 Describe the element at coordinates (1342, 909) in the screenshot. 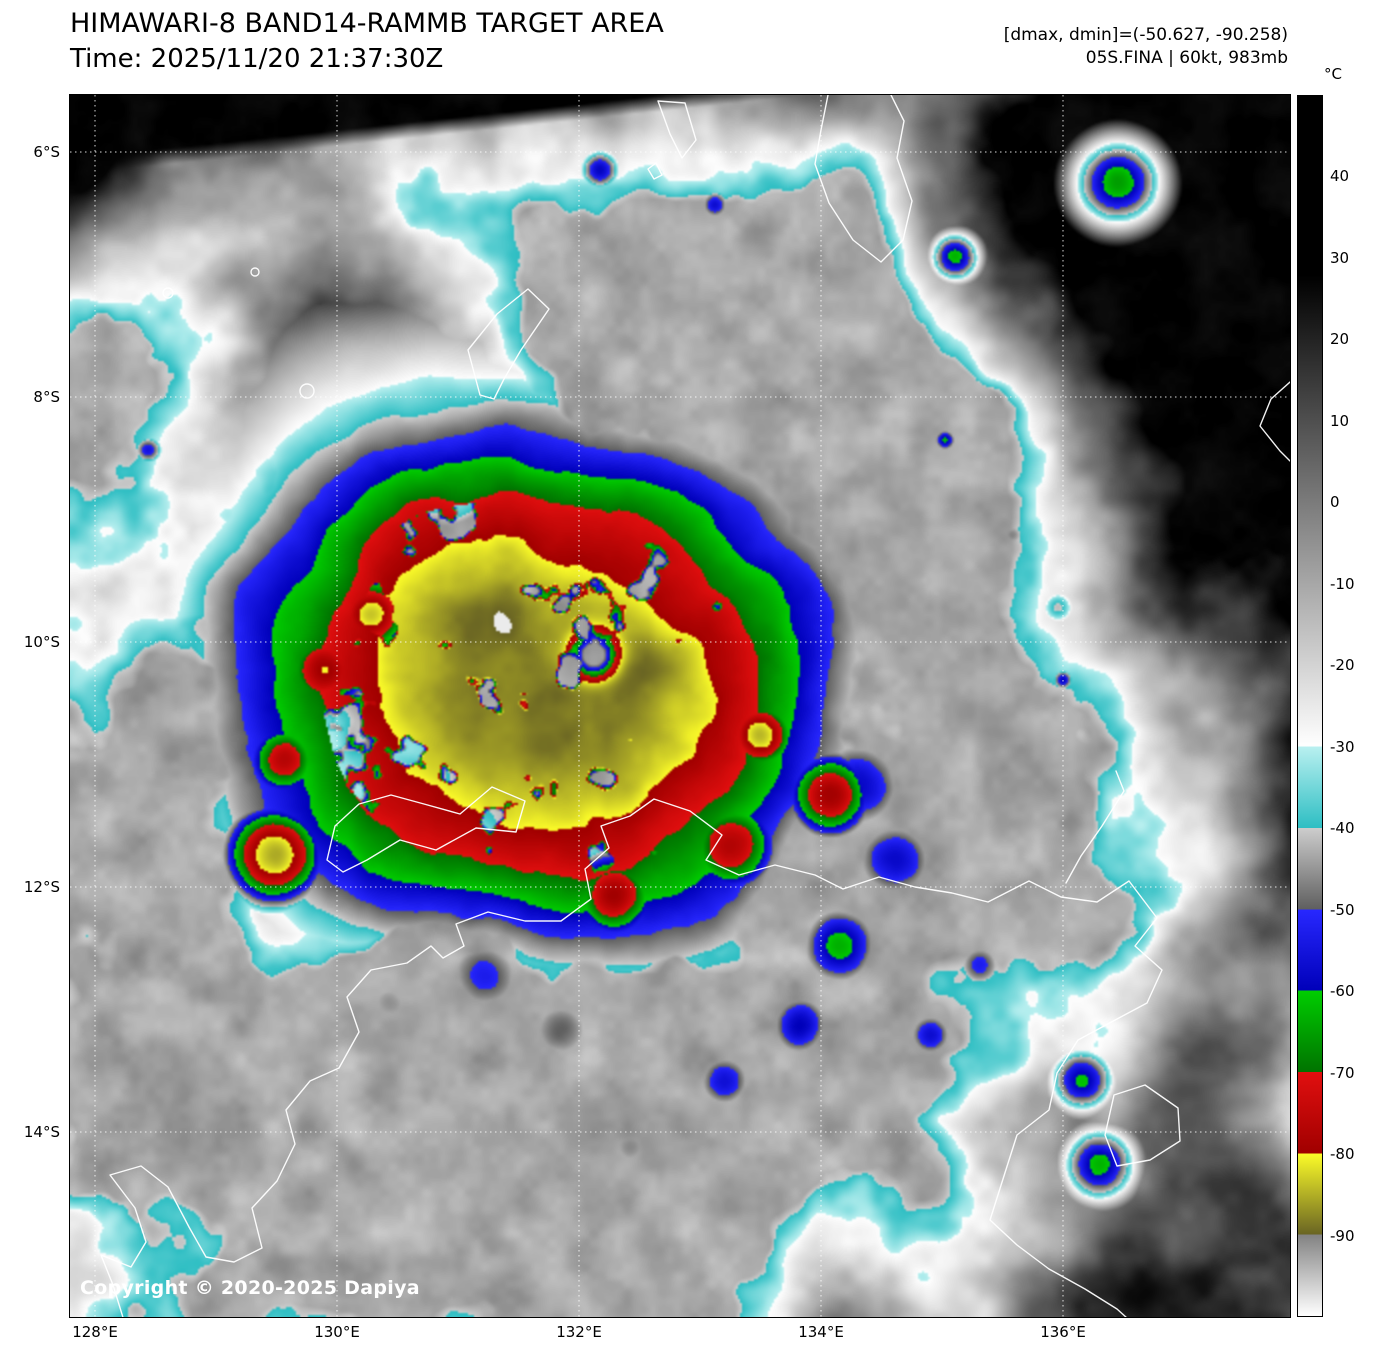

I see `colorbar-tick-label: -50` at that location.